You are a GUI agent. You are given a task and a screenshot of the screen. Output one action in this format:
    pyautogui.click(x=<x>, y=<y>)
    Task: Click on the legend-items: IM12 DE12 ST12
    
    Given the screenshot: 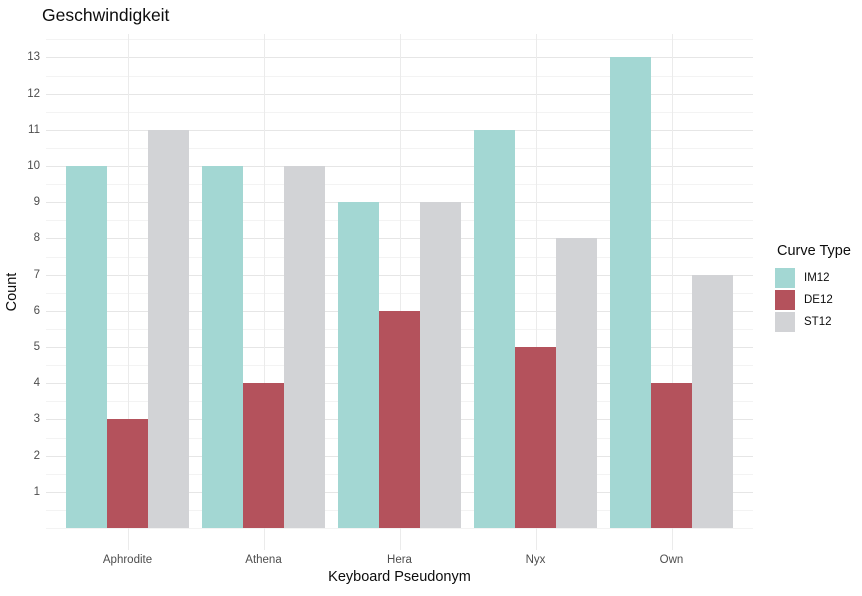 What is the action you would take?
    pyautogui.click(x=813, y=300)
    